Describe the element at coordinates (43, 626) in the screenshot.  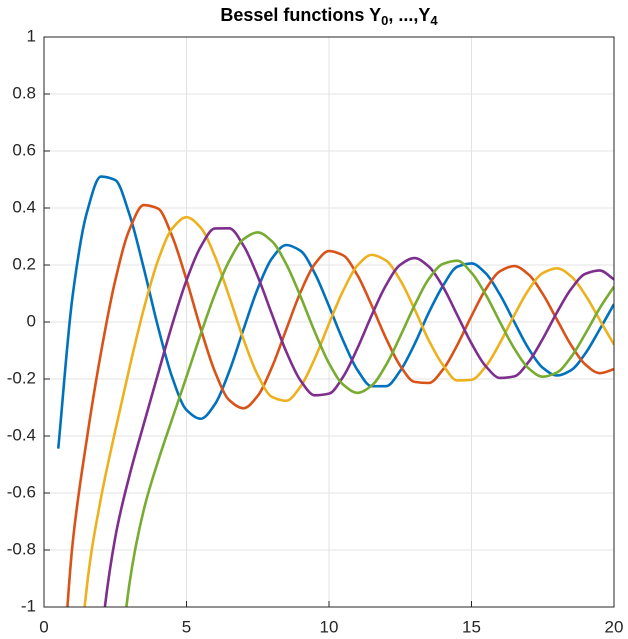
I see `x-tick-label: 0` at that location.